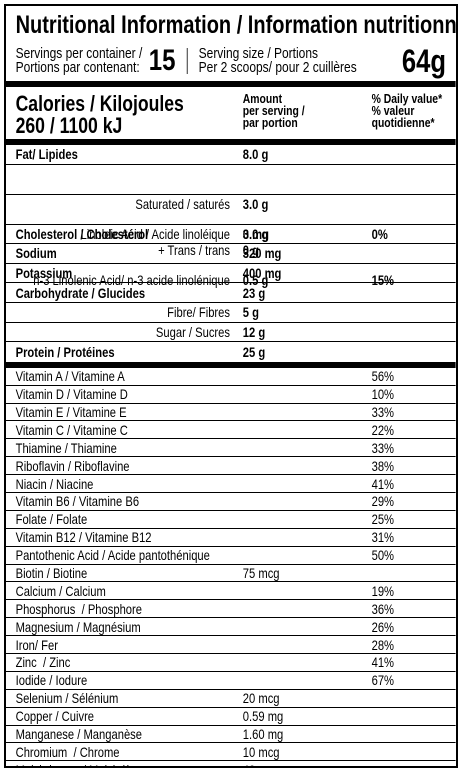 The image size is (462, 772). I want to click on calories: Calories / Kilojoules 260 / 1100 kJ, so click(129, 112).